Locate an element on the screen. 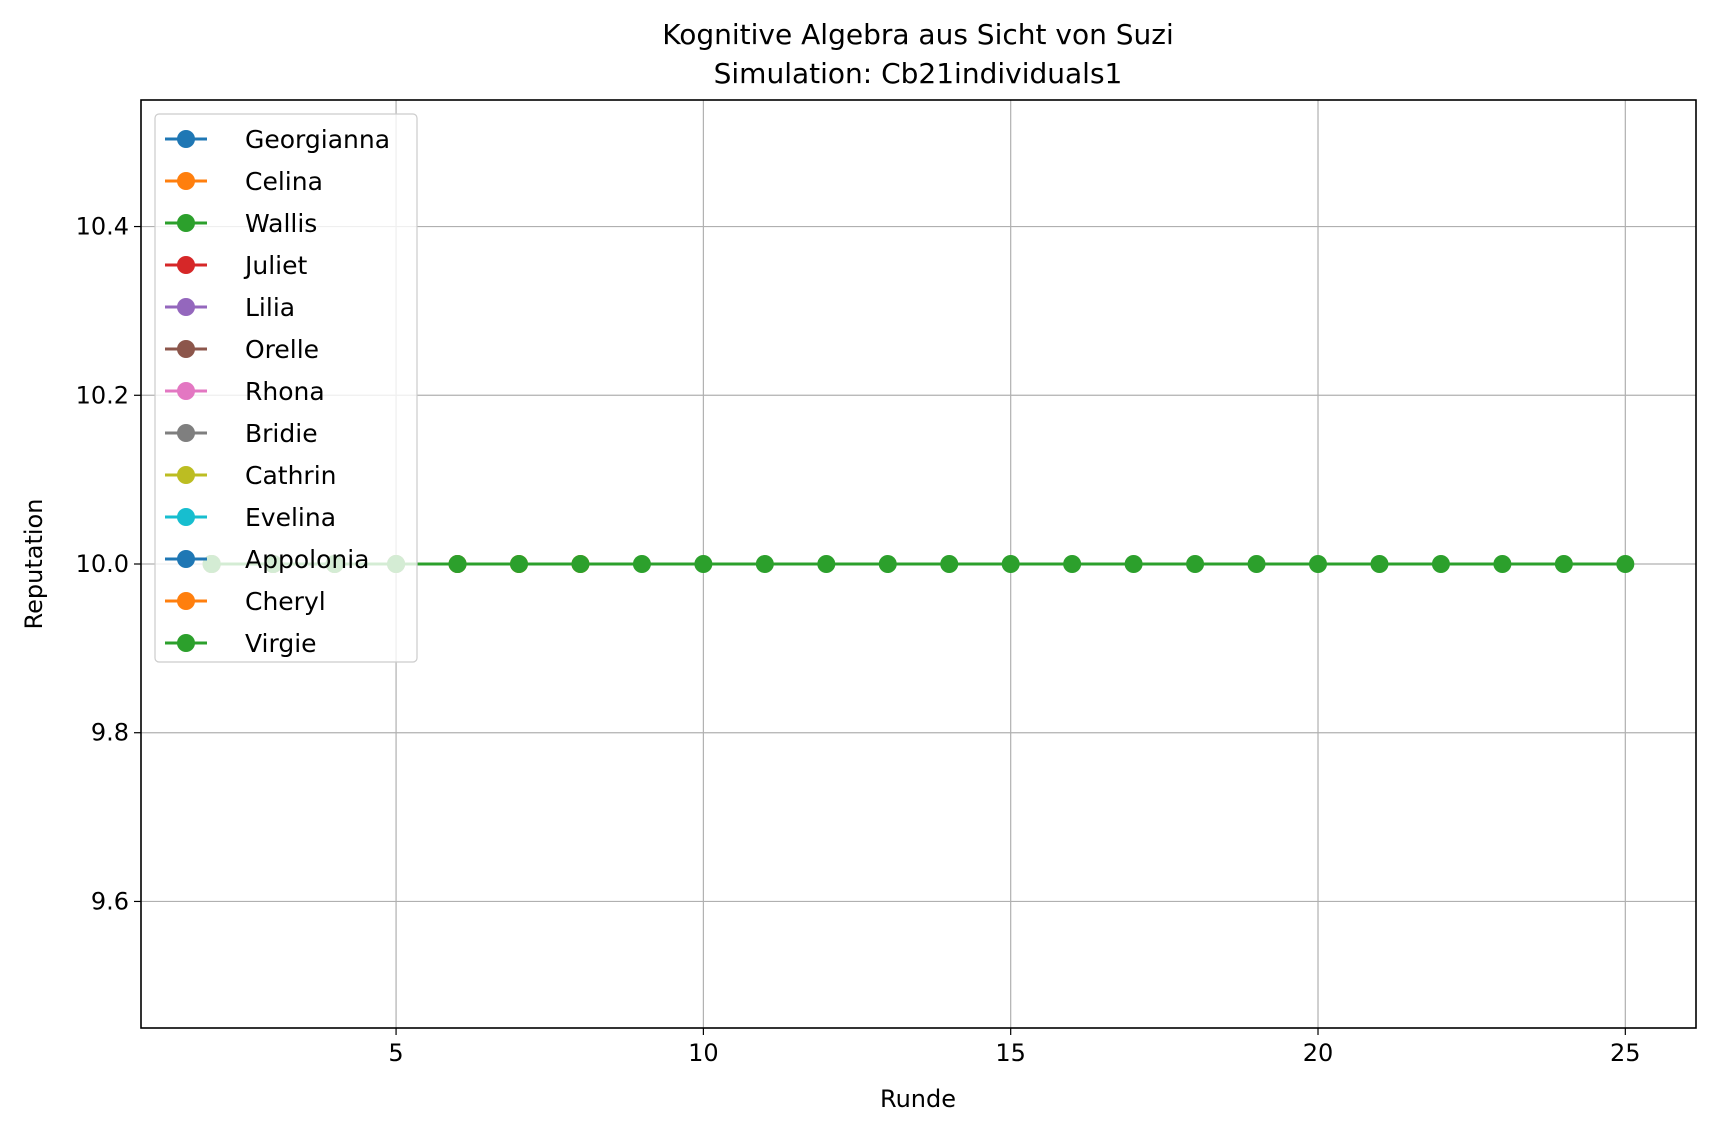  legend-label: Bridie is located at coordinates (281, 433).